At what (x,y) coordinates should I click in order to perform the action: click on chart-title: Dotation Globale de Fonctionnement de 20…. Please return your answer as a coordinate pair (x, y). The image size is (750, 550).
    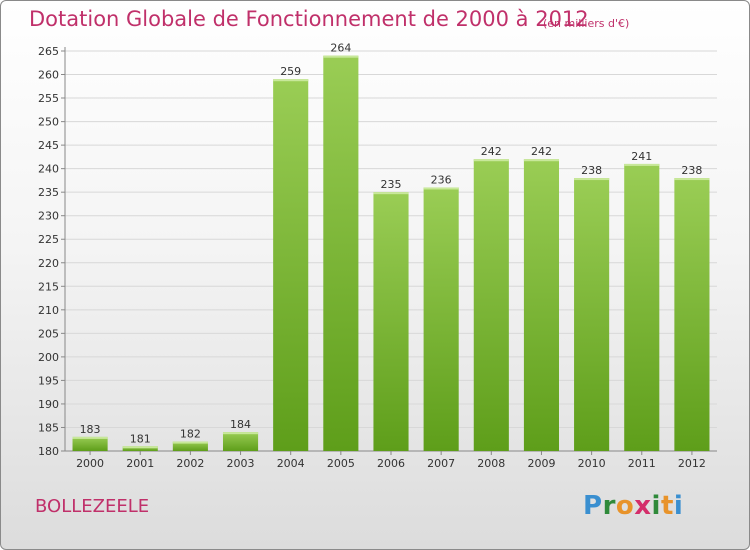
    Looking at the image, I should click on (309, 19).